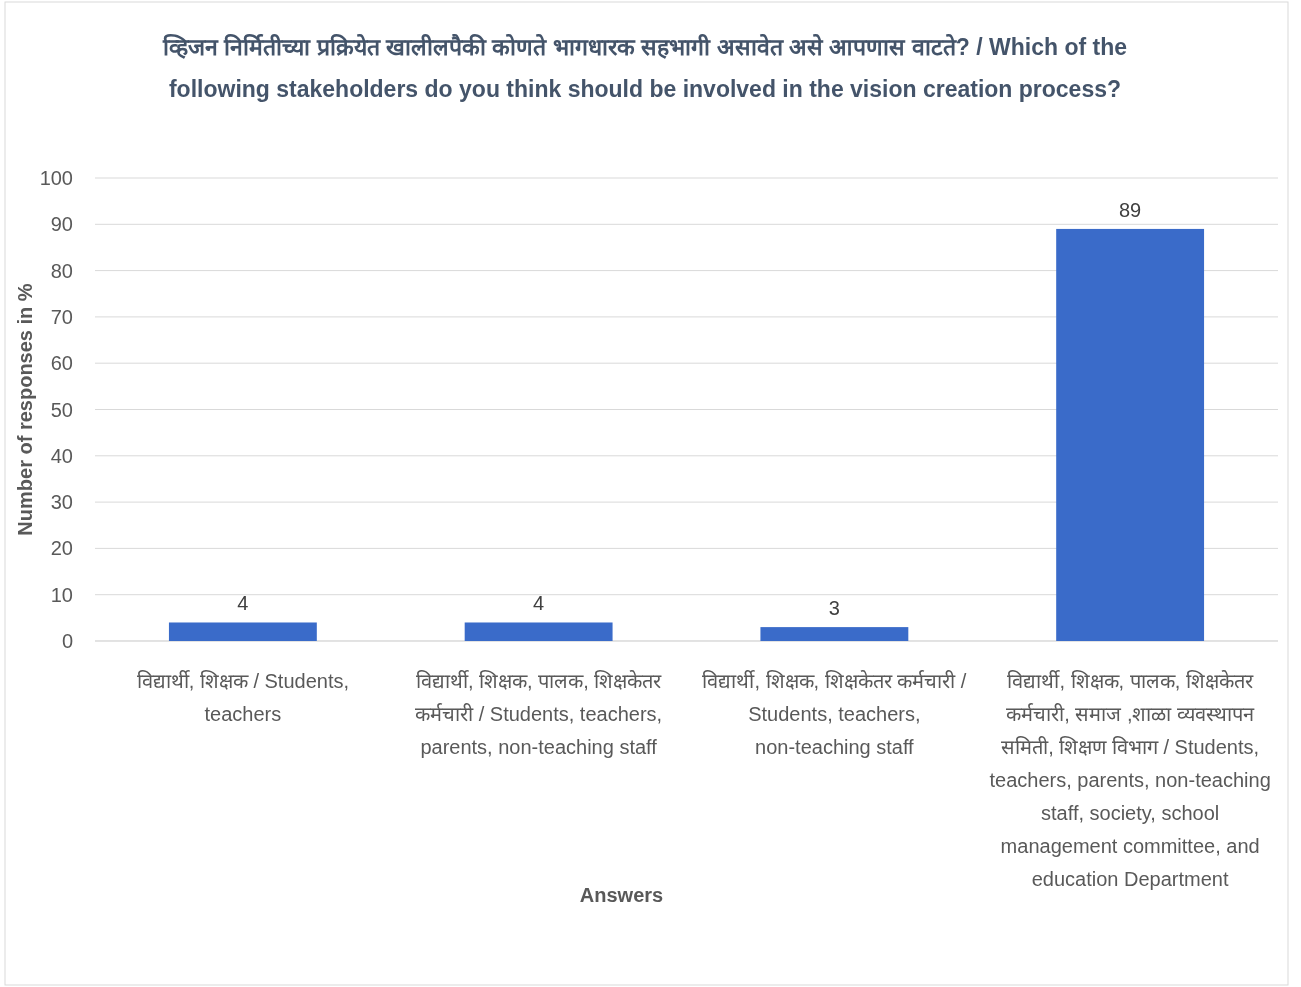 This screenshot has width=1301, height=987. What do you see at coordinates (61, 224) in the screenshot?
I see `y-tick-label: 90` at bounding box center [61, 224].